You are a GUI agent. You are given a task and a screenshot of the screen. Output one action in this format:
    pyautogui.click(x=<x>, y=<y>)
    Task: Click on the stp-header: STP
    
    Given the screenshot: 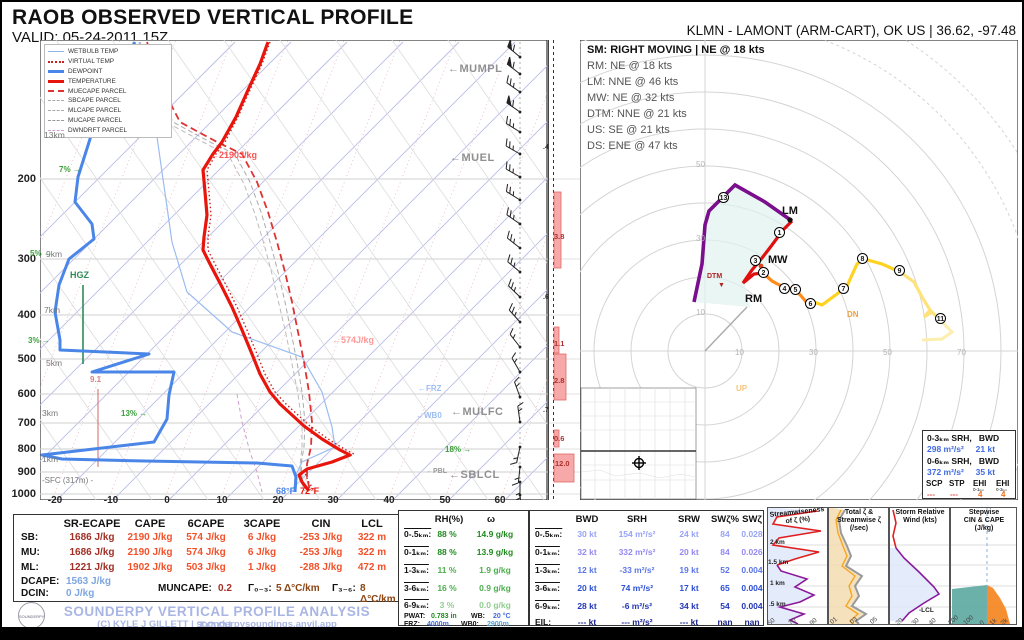 What is the action you would take?
    pyautogui.click(x=957, y=483)
    